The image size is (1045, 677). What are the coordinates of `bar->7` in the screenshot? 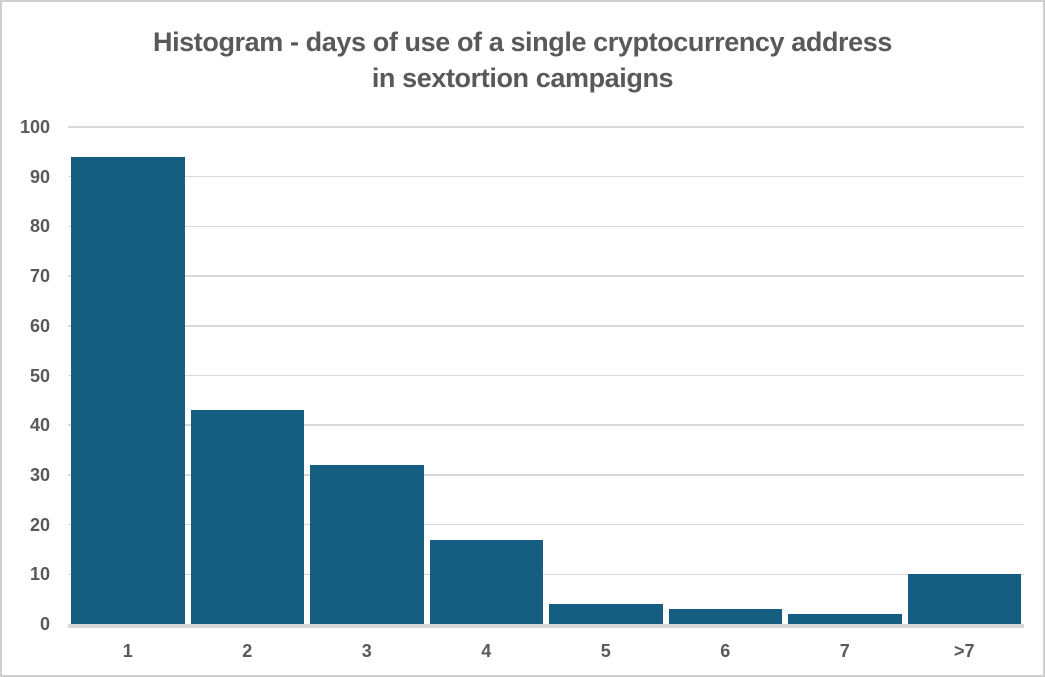 It's located at (964, 599).